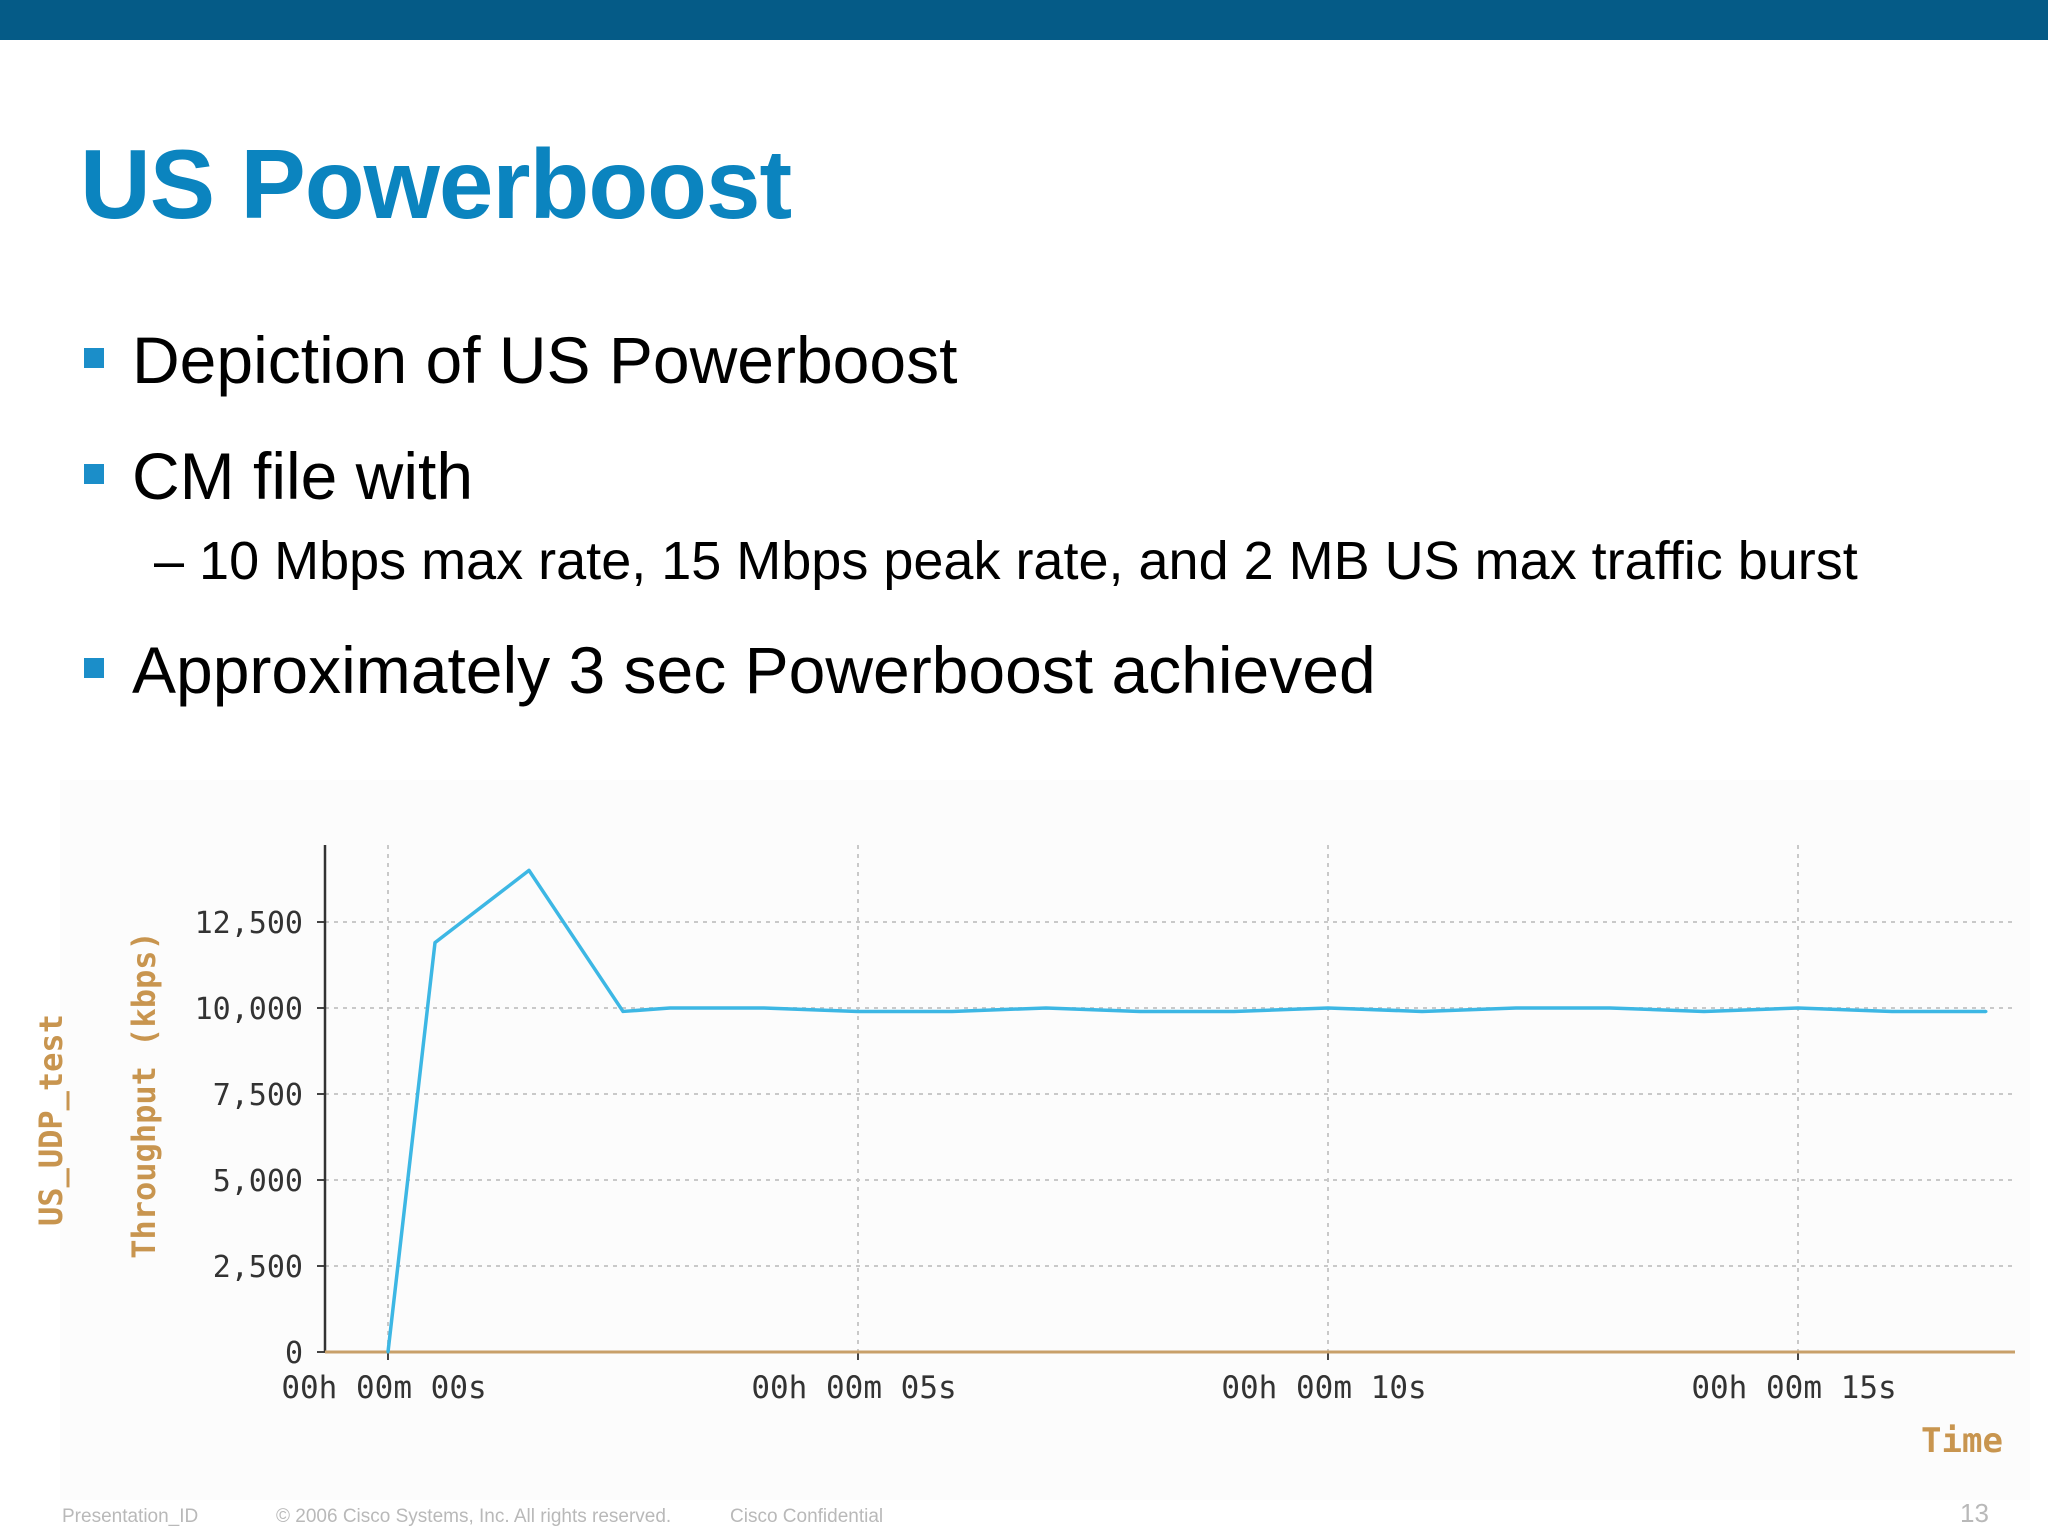 Image resolution: width=2048 pixels, height=1536 pixels. What do you see at coordinates (144, 1095) in the screenshot?
I see `y-axis-title: Throughput (kbps)` at bounding box center [144, 1095].